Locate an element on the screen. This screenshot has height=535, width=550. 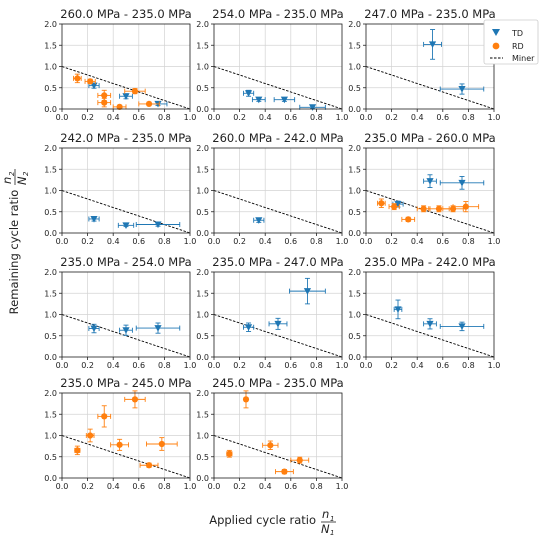
y-axis-label-num: n is located at coordinates (7, 180).